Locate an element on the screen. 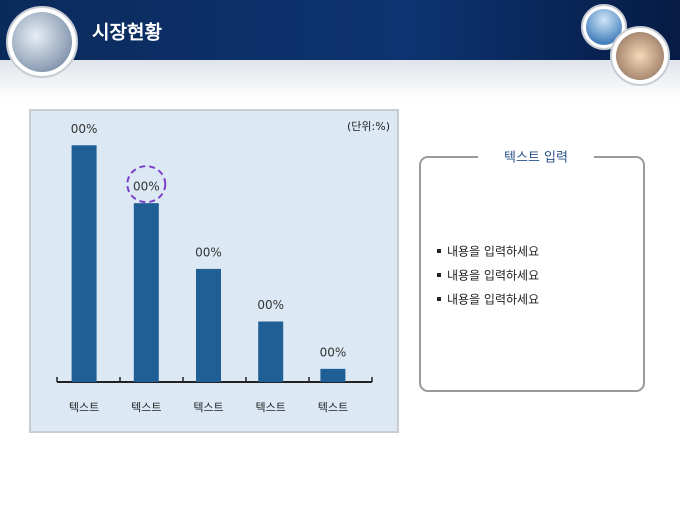 The height and width of the screenshot is (510, 680). title-gap is located at coordinates (536, 157).